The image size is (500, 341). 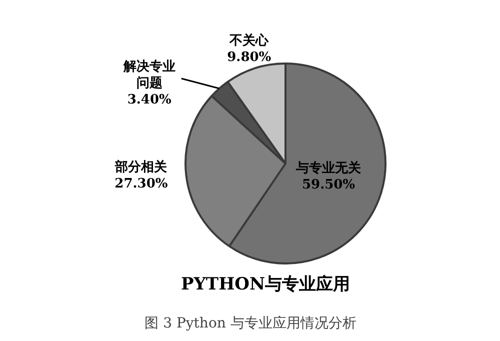 What do you see at coordinates (249, 57) in the screenshot?
I see `data-label: 9.80%` at bounding box center [249, 57].